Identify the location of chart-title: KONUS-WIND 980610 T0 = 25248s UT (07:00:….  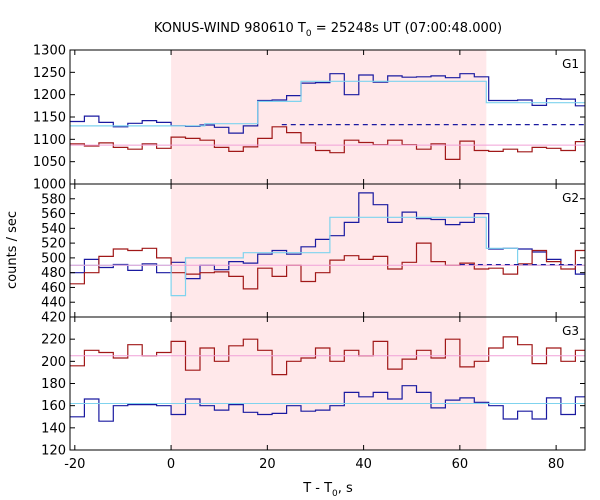
(328, 30).